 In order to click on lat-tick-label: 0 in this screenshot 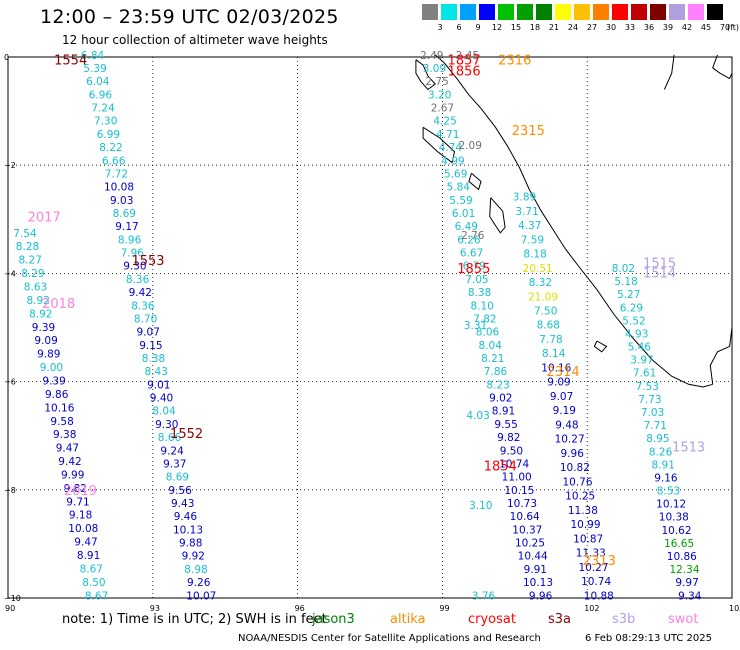, I will do `click(6, 57)`.